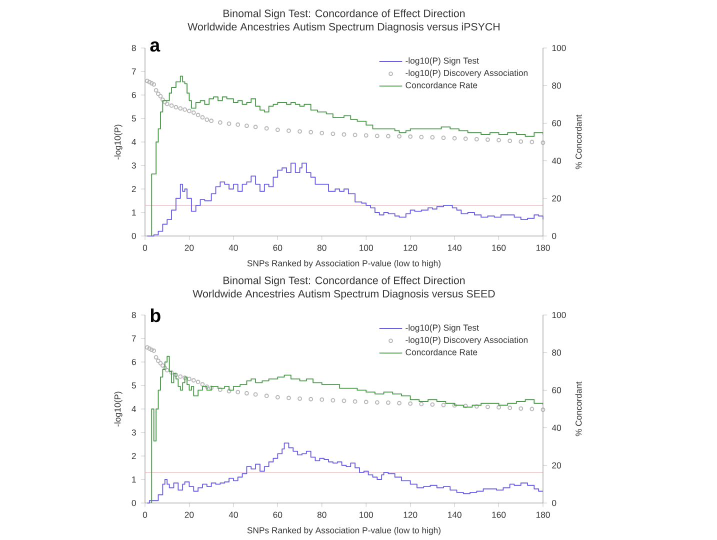 This screenshot has height=540, width=717. I want to click on x-axis-title: SNPs Ranked by Association P-value (low to high), so click(343, 264).